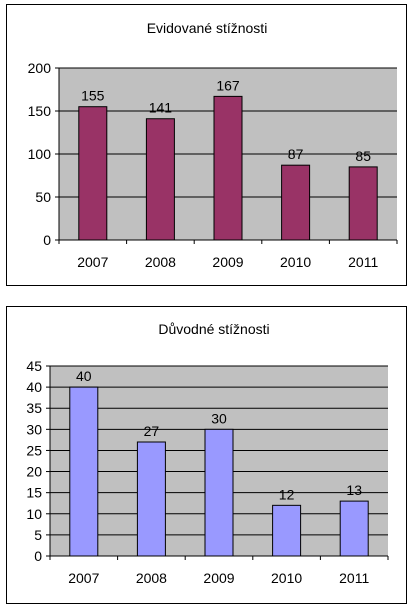 This screenshot has width=412, height=611. Describe the element at coordinates (34, 514) in the screenshot. I see `y-tick-label: 10` at that location.